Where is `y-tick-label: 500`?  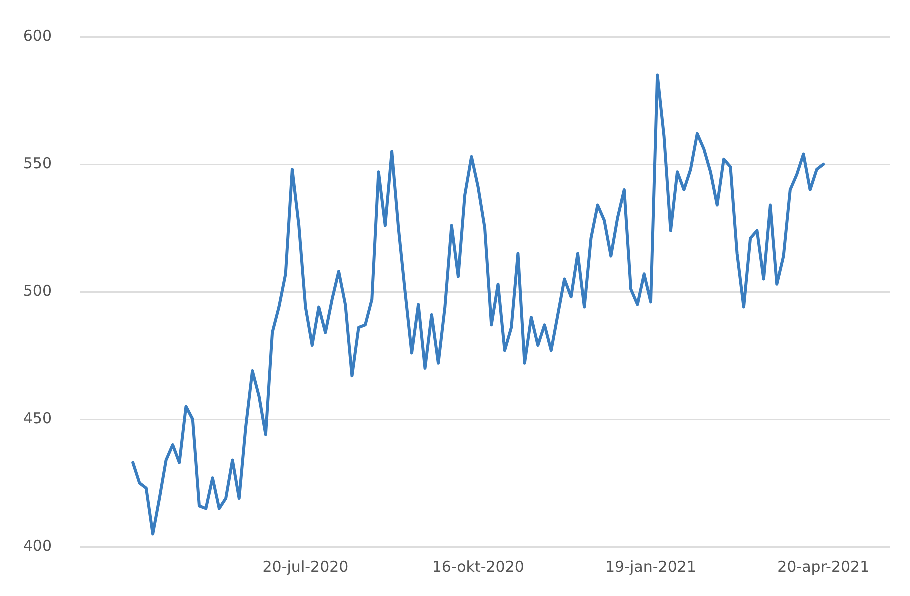 y-tick-label: 500 is located at coordinates (37, 291).